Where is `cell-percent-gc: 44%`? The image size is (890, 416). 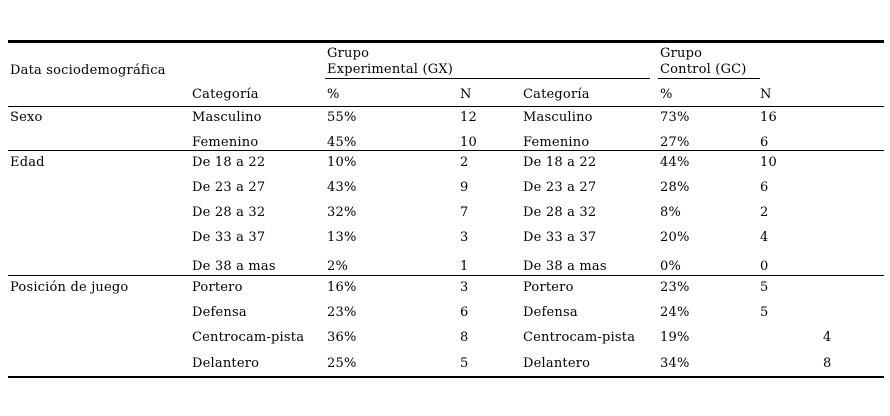 cell-percent-gc: 44% is located at coordinates (675, 162).